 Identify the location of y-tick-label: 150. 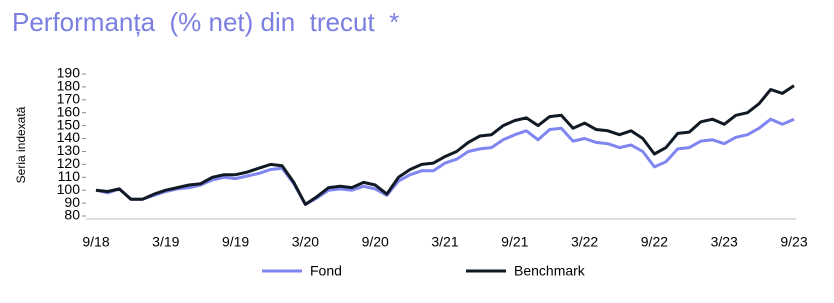
(69, 124).